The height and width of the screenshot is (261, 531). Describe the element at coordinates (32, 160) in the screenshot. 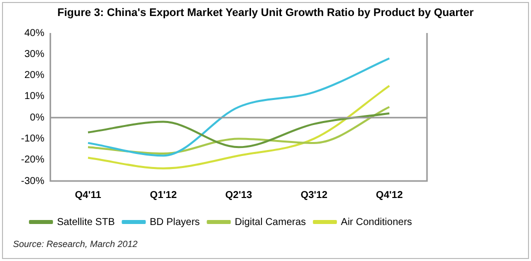

I see `y-tick-label: -20%` at that location.